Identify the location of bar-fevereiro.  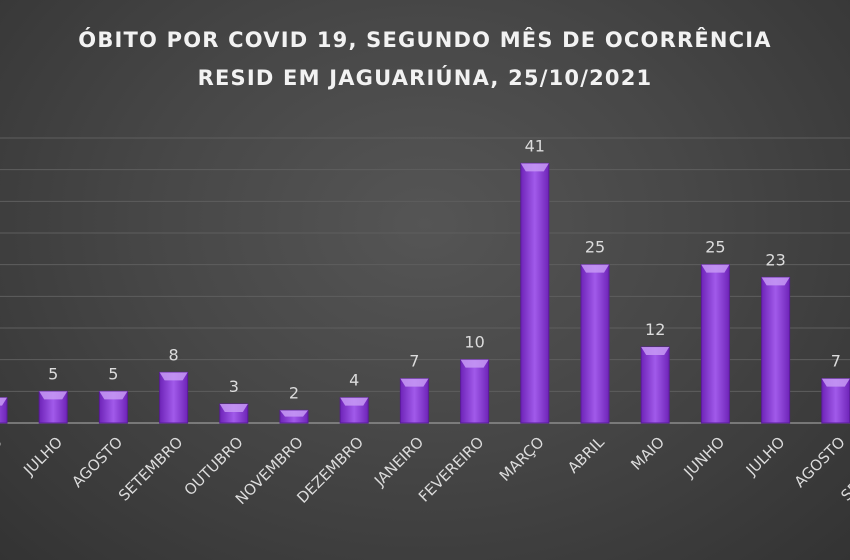
(475, 391).